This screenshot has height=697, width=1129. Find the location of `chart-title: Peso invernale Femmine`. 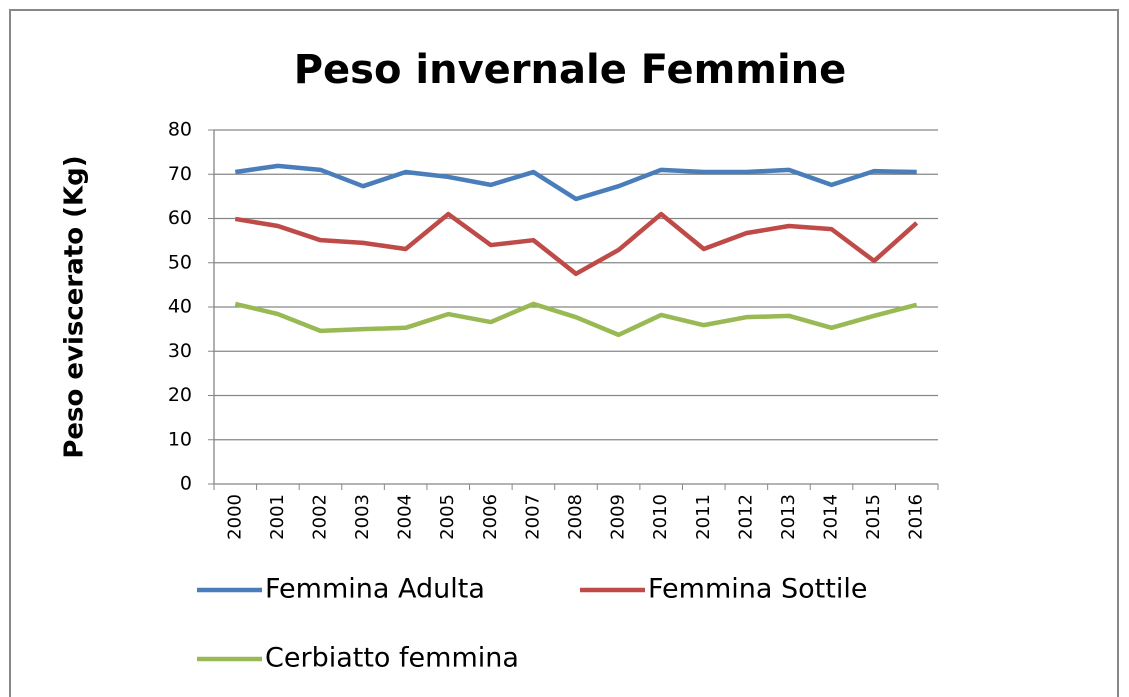

chart-title: Peso invernale Femmine is located at coordinates (570, 70).